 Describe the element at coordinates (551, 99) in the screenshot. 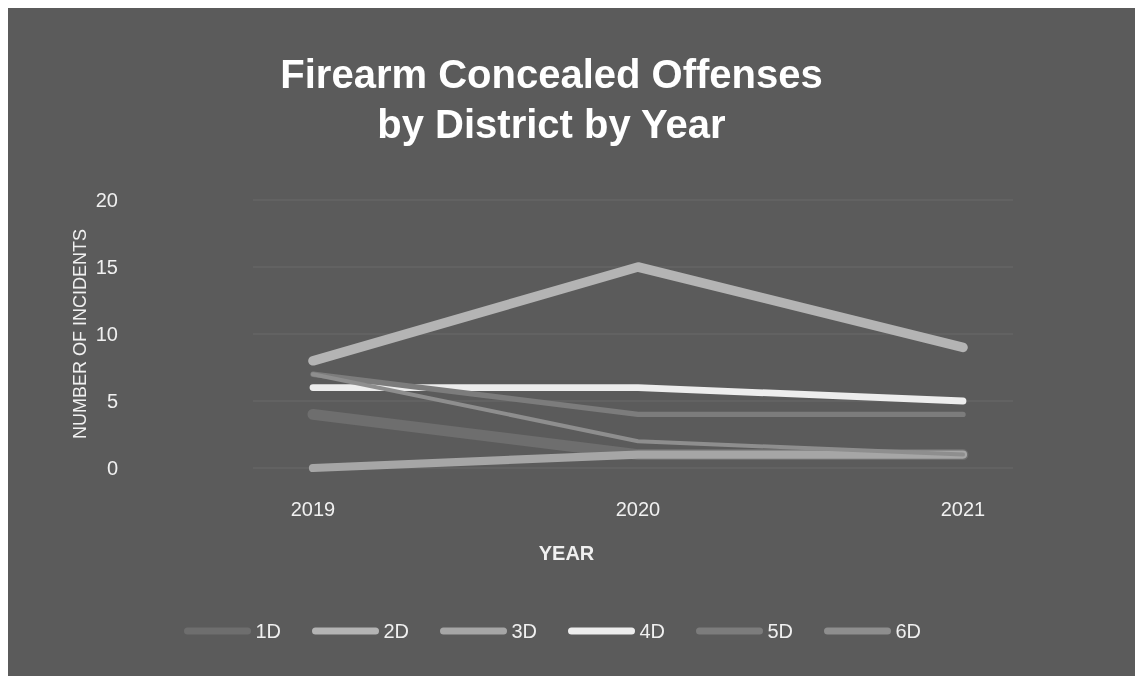

I see `chart-title: Firearm Concealed Offenses by District by Year` at that location.